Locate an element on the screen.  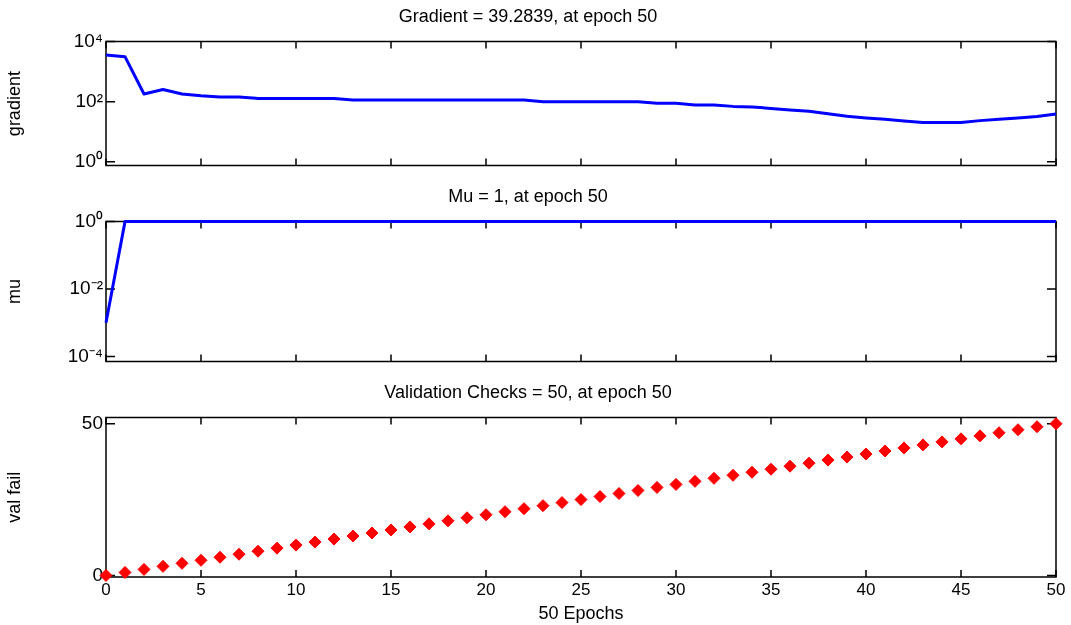
x-tick-label: 20 is located at coordinates (486, 589).